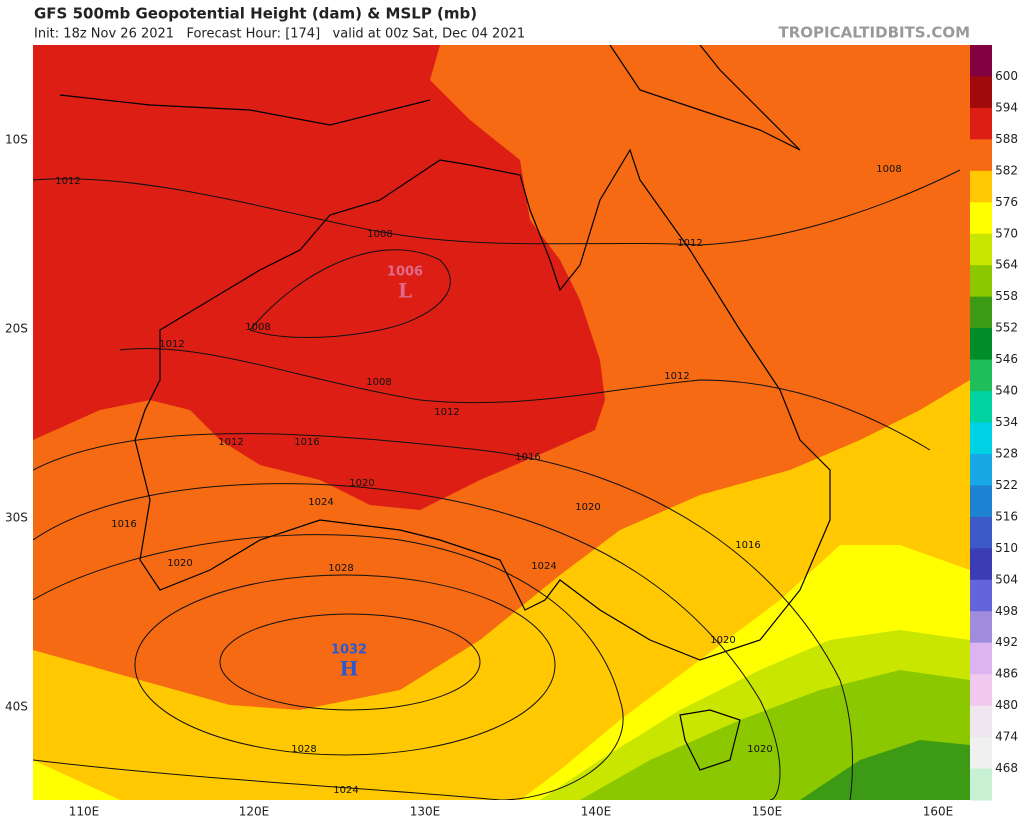 The image size is (1024, 824). I want to click on colorbar-label: 594, so click(1006, 107).